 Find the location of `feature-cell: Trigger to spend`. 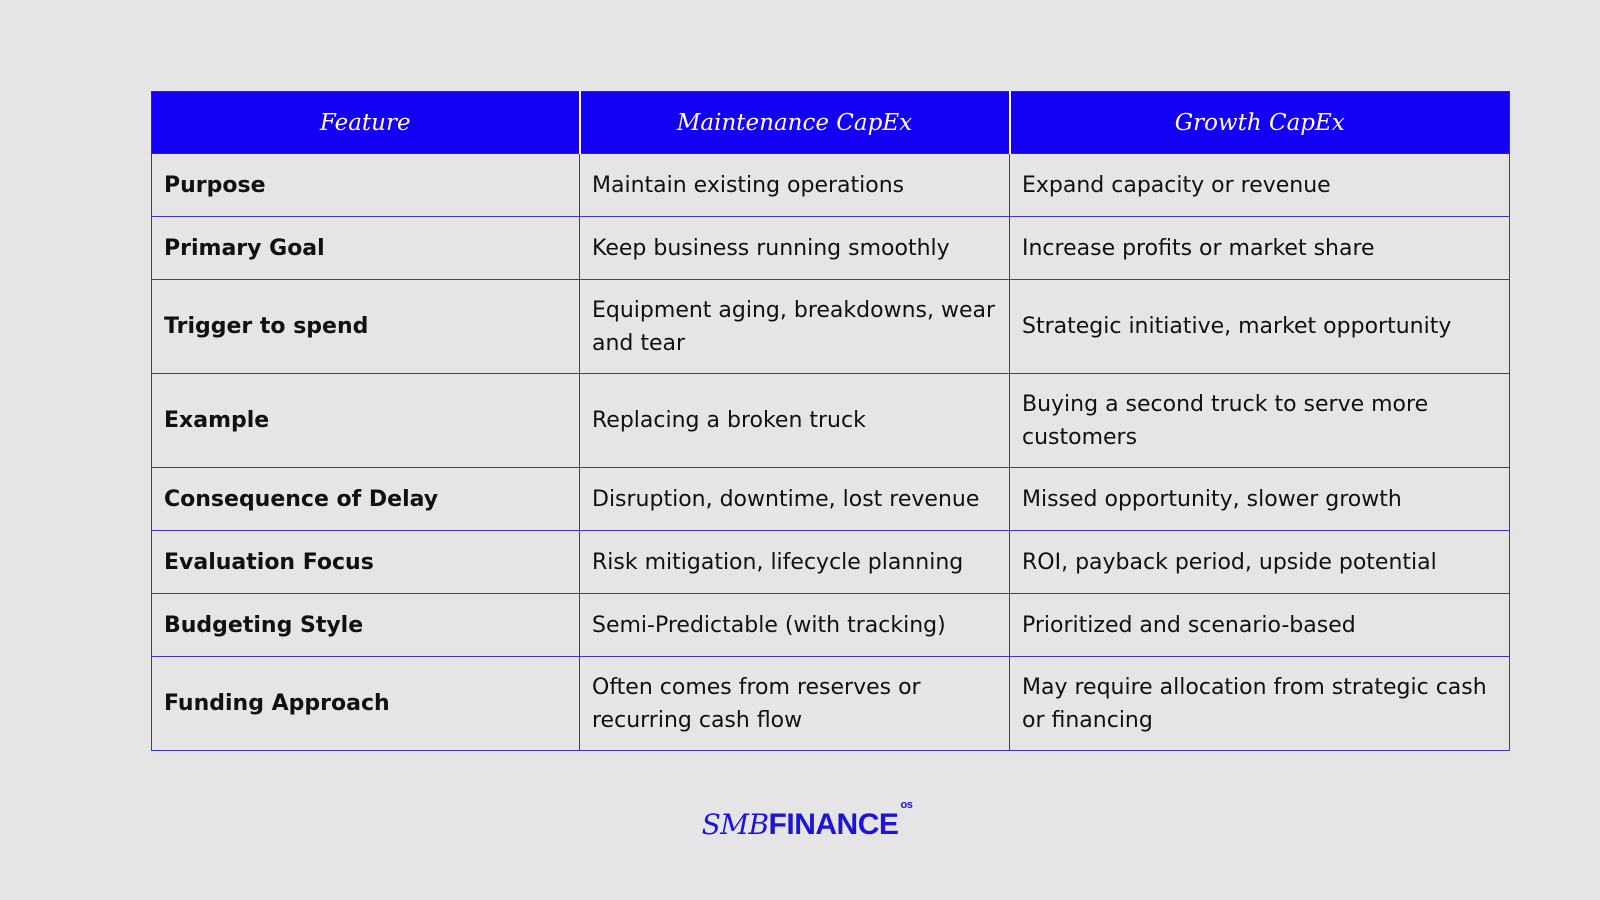

feature-cell: Trigger to spend is located at coordinates (365, 326).